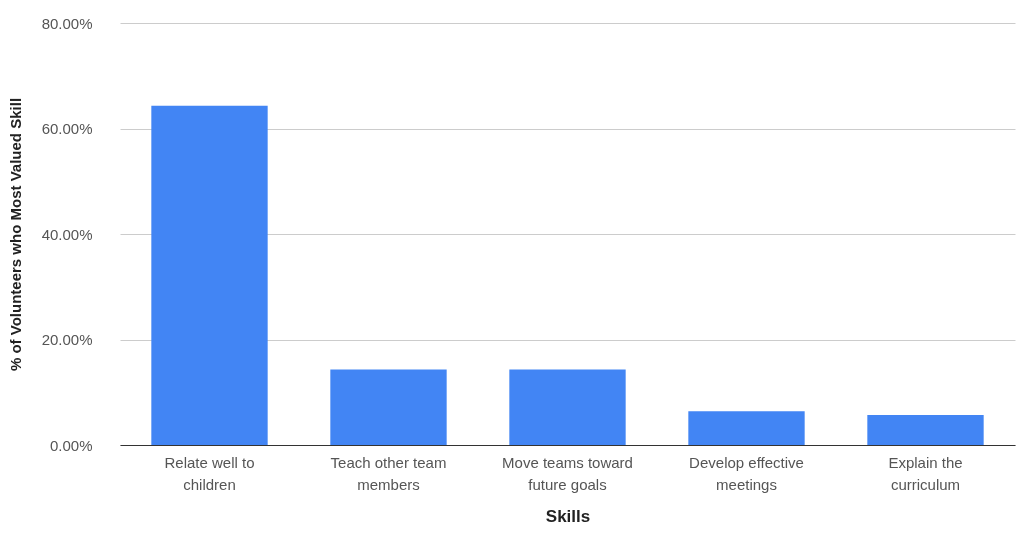 This screenshot has width=1029, height=559. What do you see at coordinates (15, 234) in the screenshot?
I see `y-axis-title: % of Volunteers who Most Valued Skill` at bounding box center [15, 234].